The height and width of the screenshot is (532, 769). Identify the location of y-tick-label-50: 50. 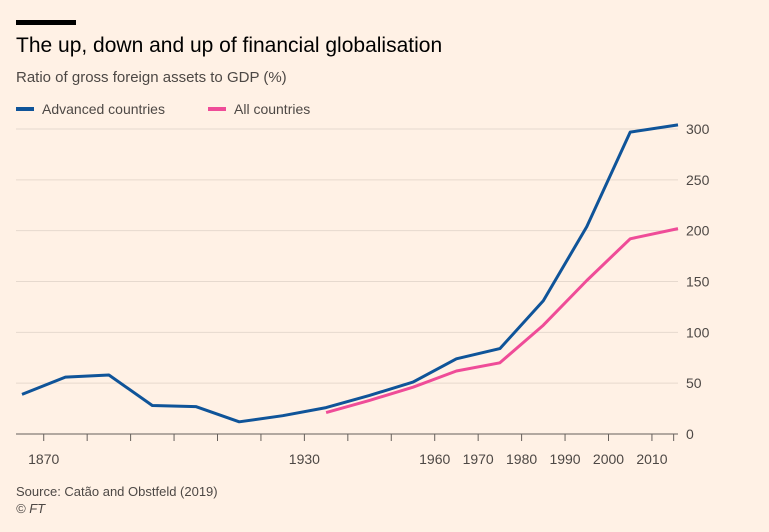
(694, 383).